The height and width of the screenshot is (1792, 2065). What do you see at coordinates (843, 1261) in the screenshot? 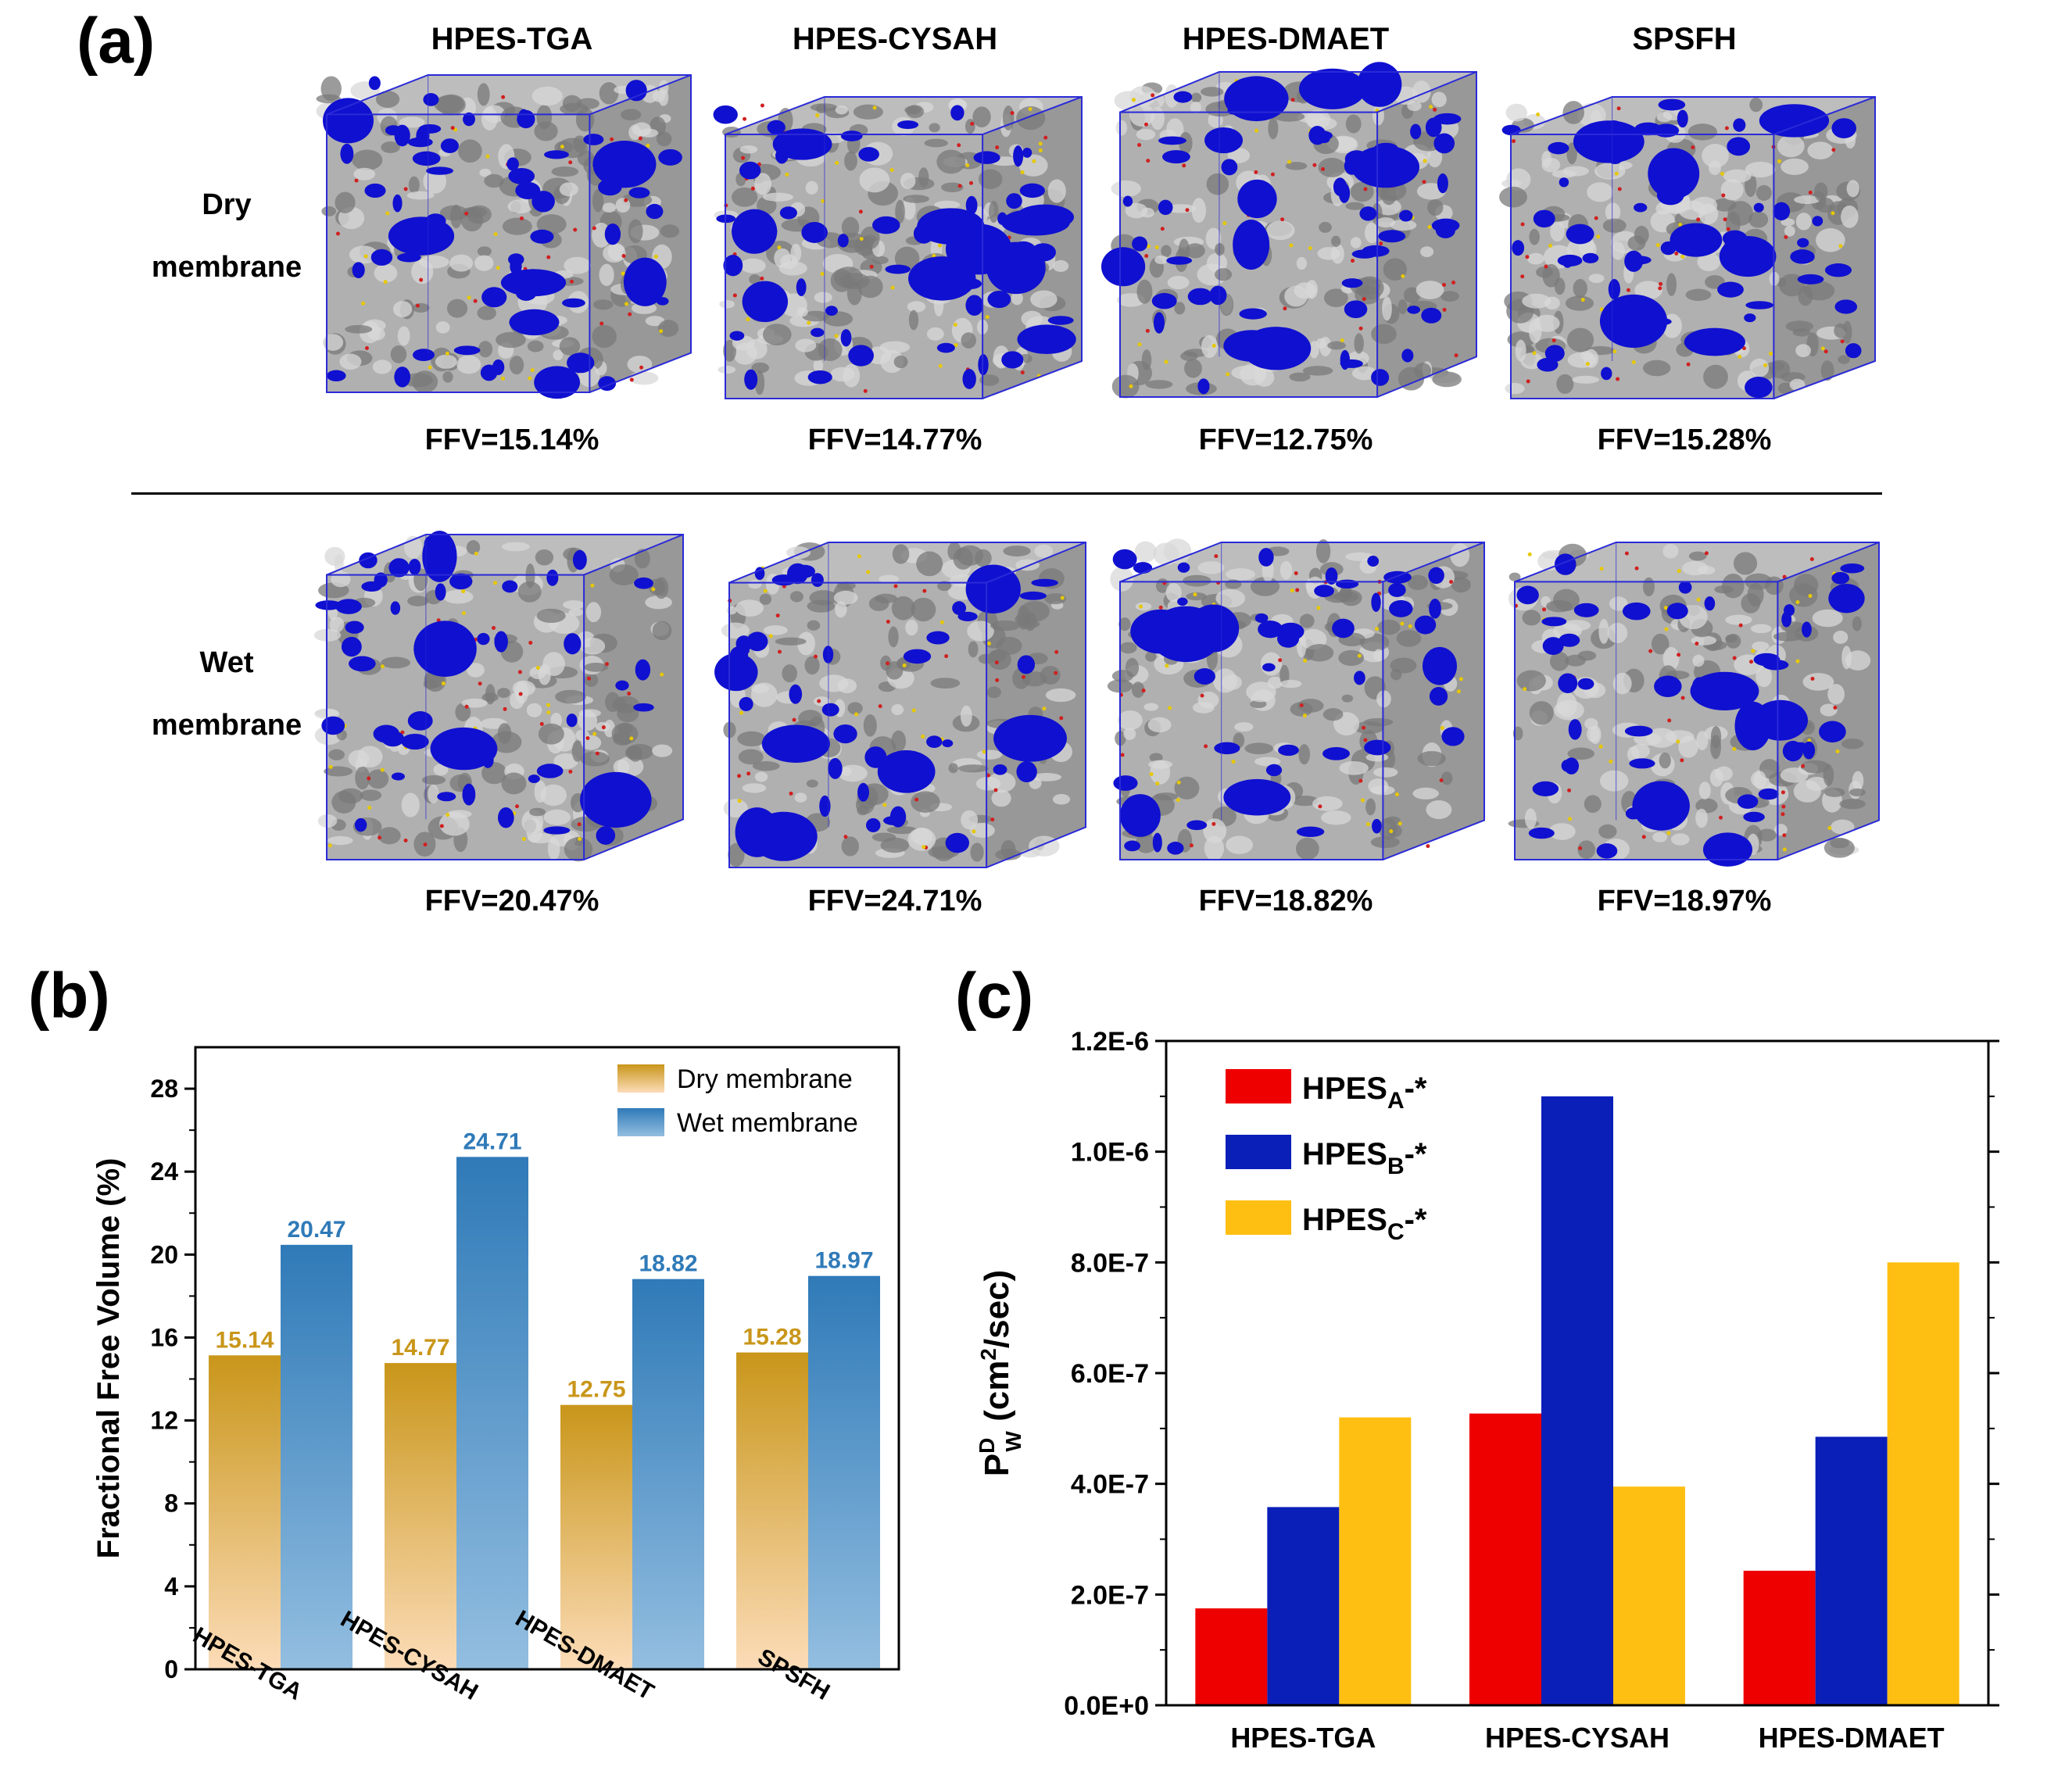
I see `data-label: 18.97` at bounding box center [843, 1261].